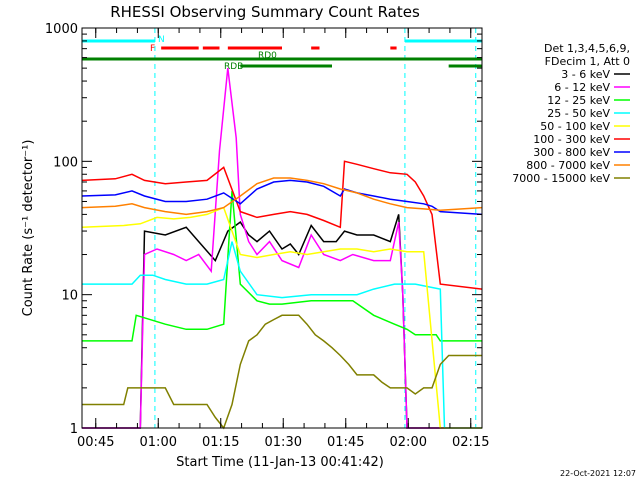 The width and height of the screenshot is (640, 480). What do you see at coordinates (233, 67) in the screenshot?
I see `state-bar-label-3: RDB` at bounding box center [233, 67].